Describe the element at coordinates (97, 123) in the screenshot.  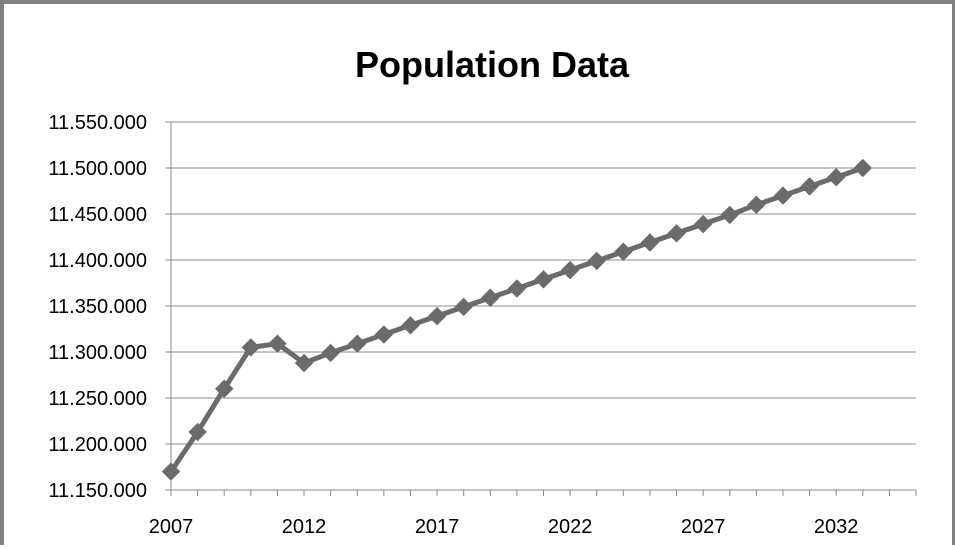
I see `y-tick-label: 11.550.000` at that location.